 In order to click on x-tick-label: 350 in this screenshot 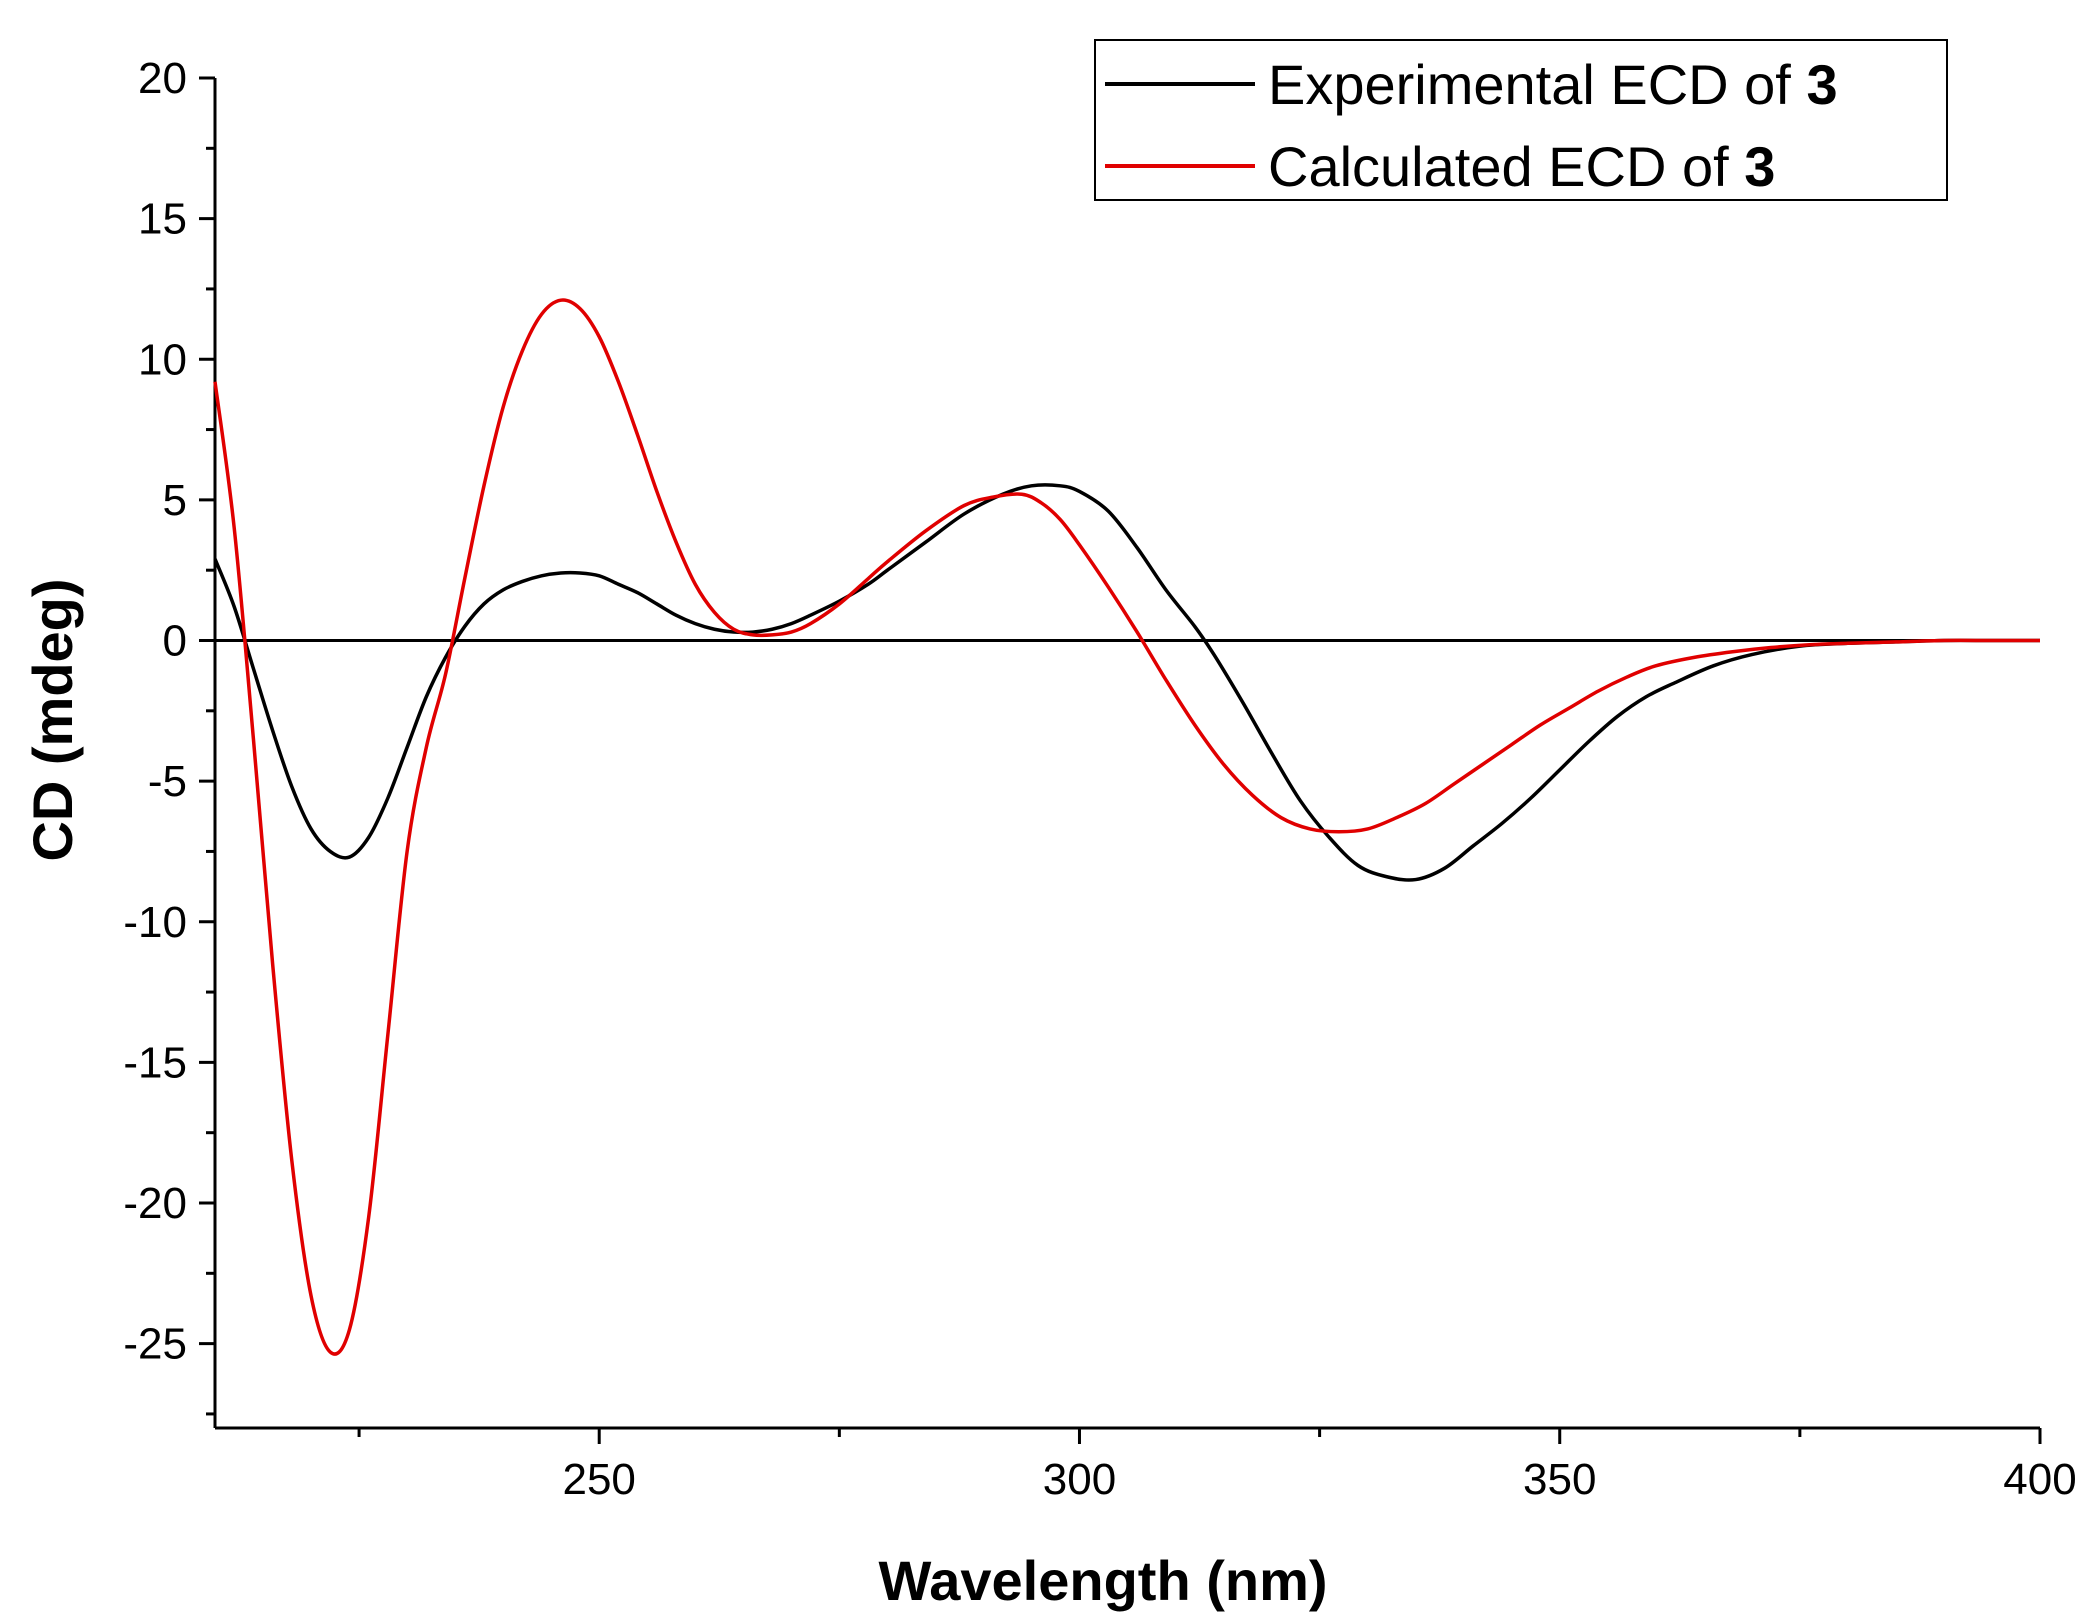, I will do `click(1559, 1479)`.